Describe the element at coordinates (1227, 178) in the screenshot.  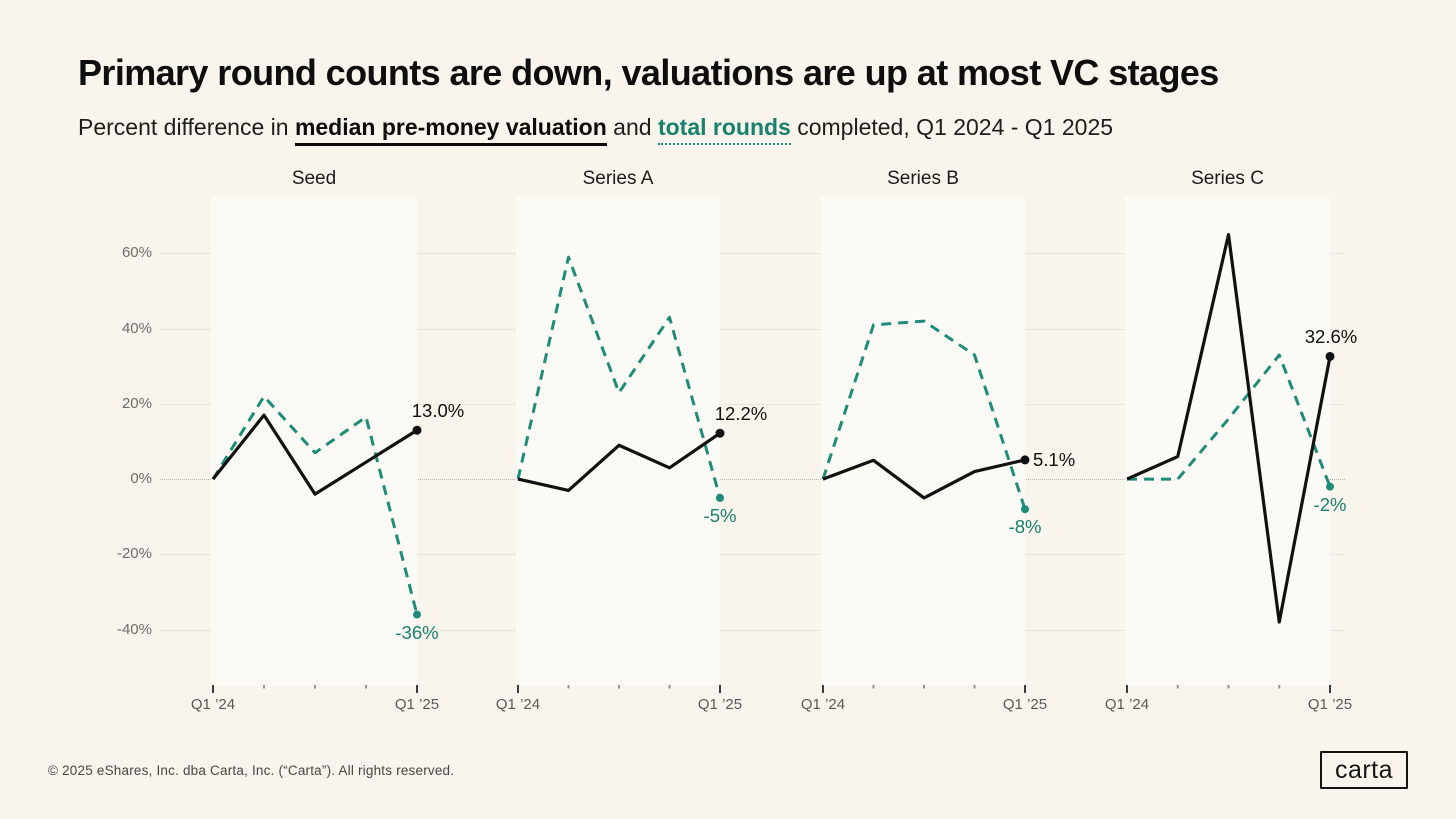
I see `facet-title-series-c: Series C` at that location.